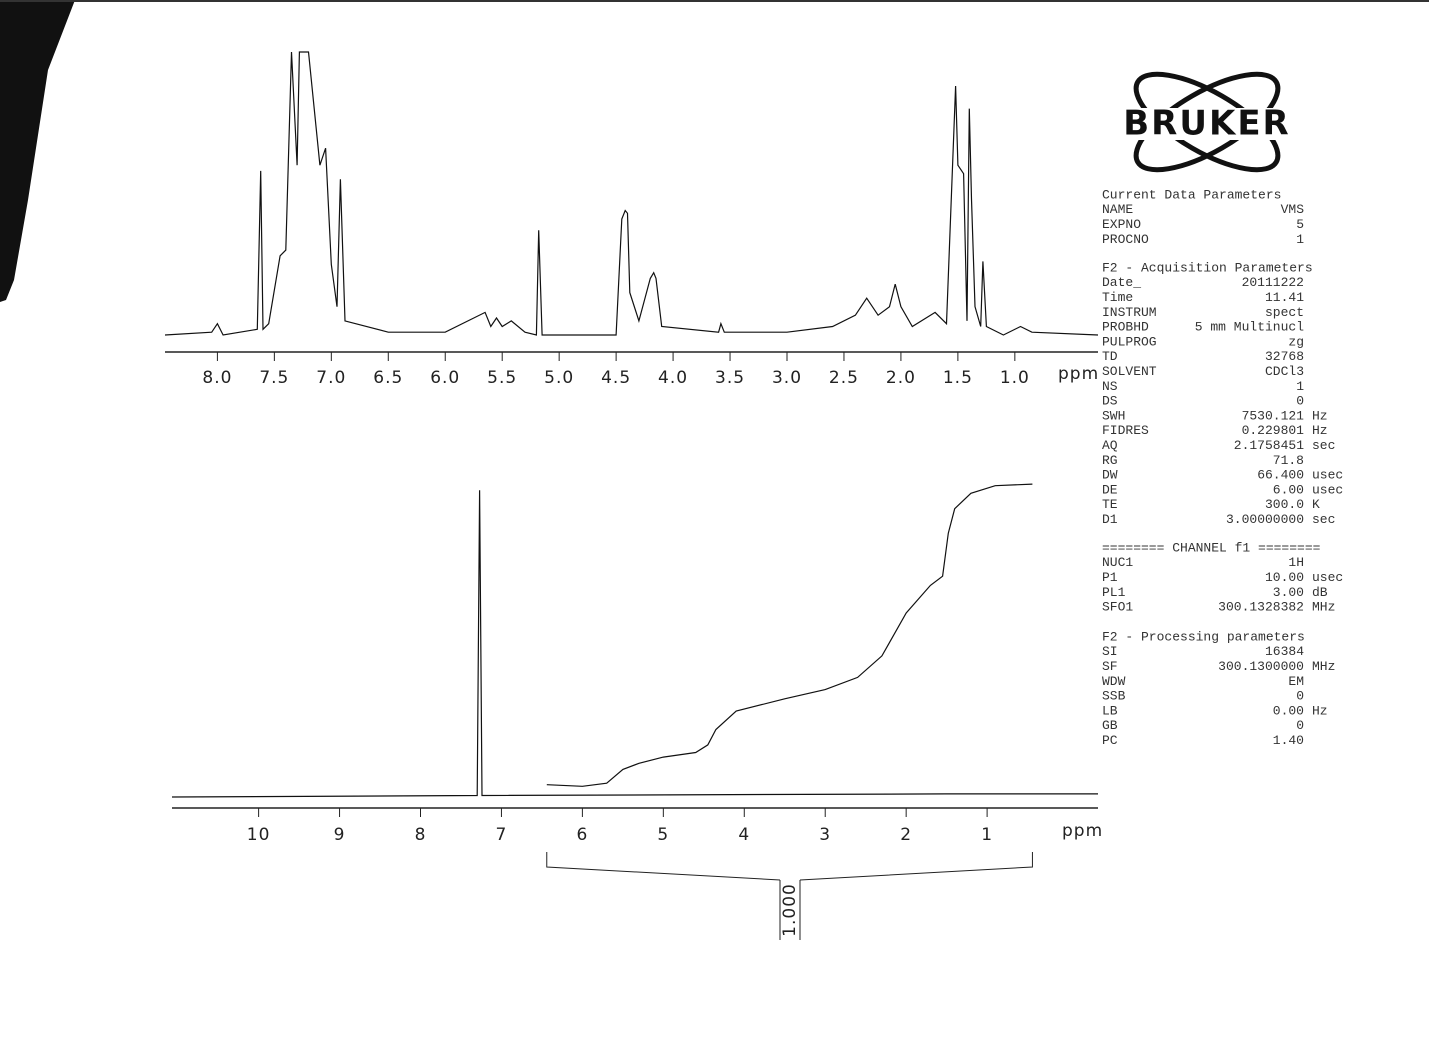 This screenshot has height=1040, width=1429. I want to click on x-tick-label: 3, so click(825, 835).